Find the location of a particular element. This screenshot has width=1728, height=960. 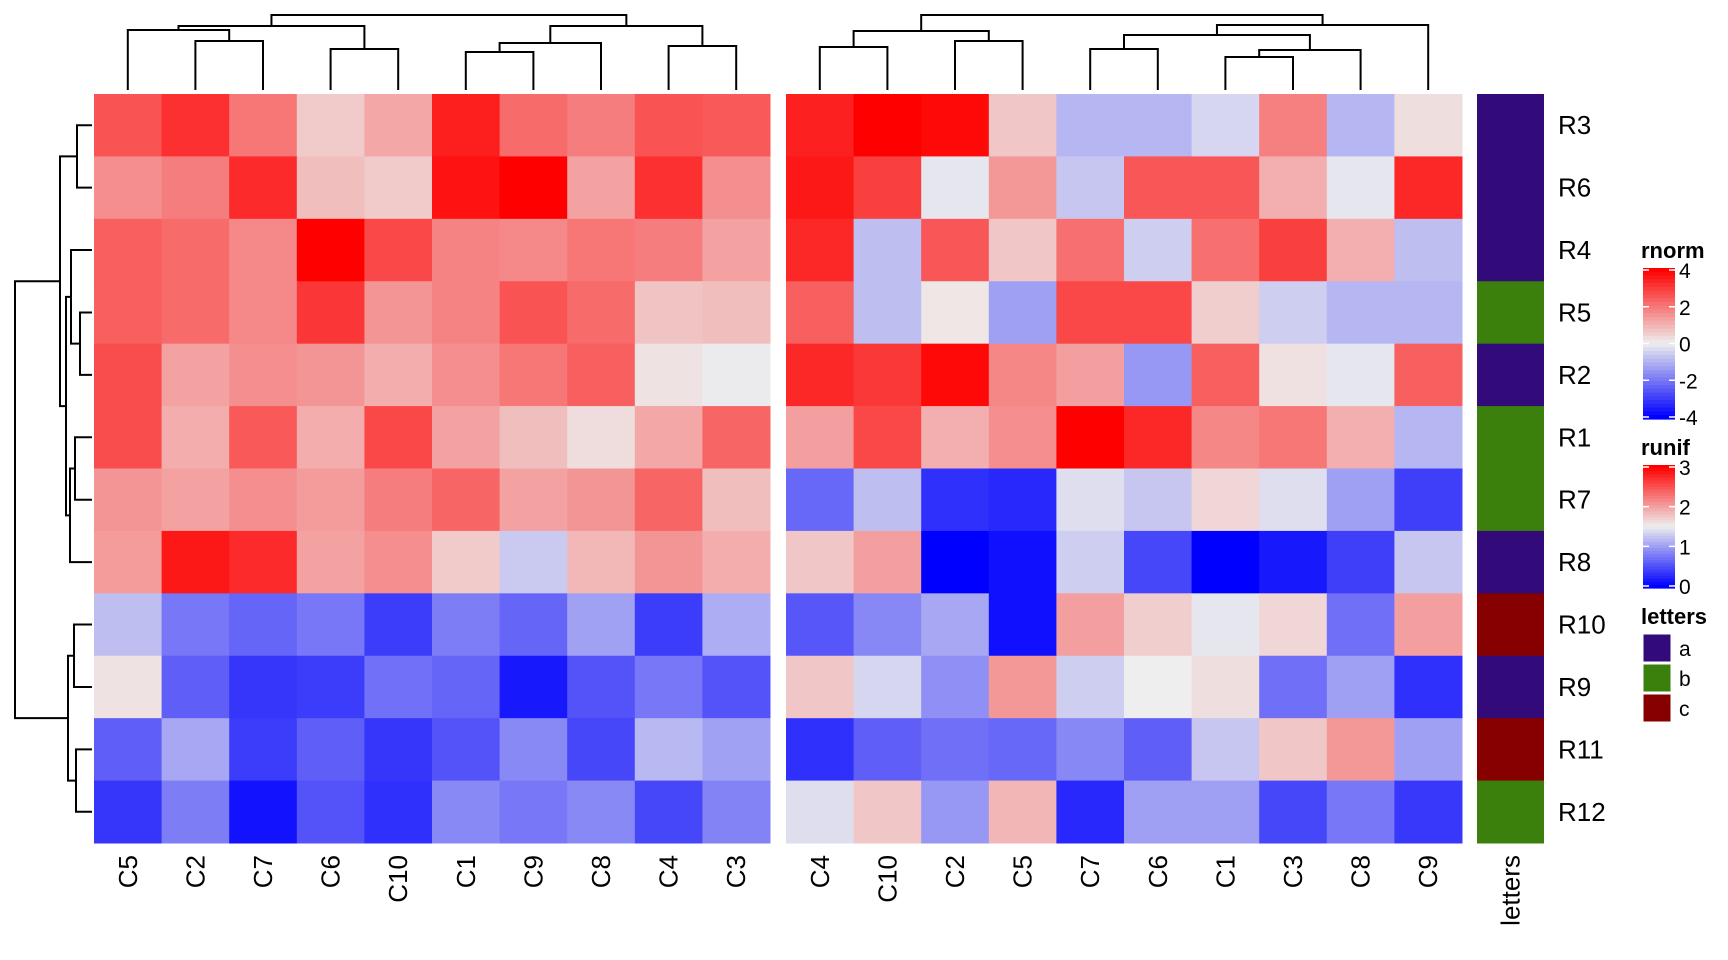

column-dendrogram-left is located at coordinates (432, 52).